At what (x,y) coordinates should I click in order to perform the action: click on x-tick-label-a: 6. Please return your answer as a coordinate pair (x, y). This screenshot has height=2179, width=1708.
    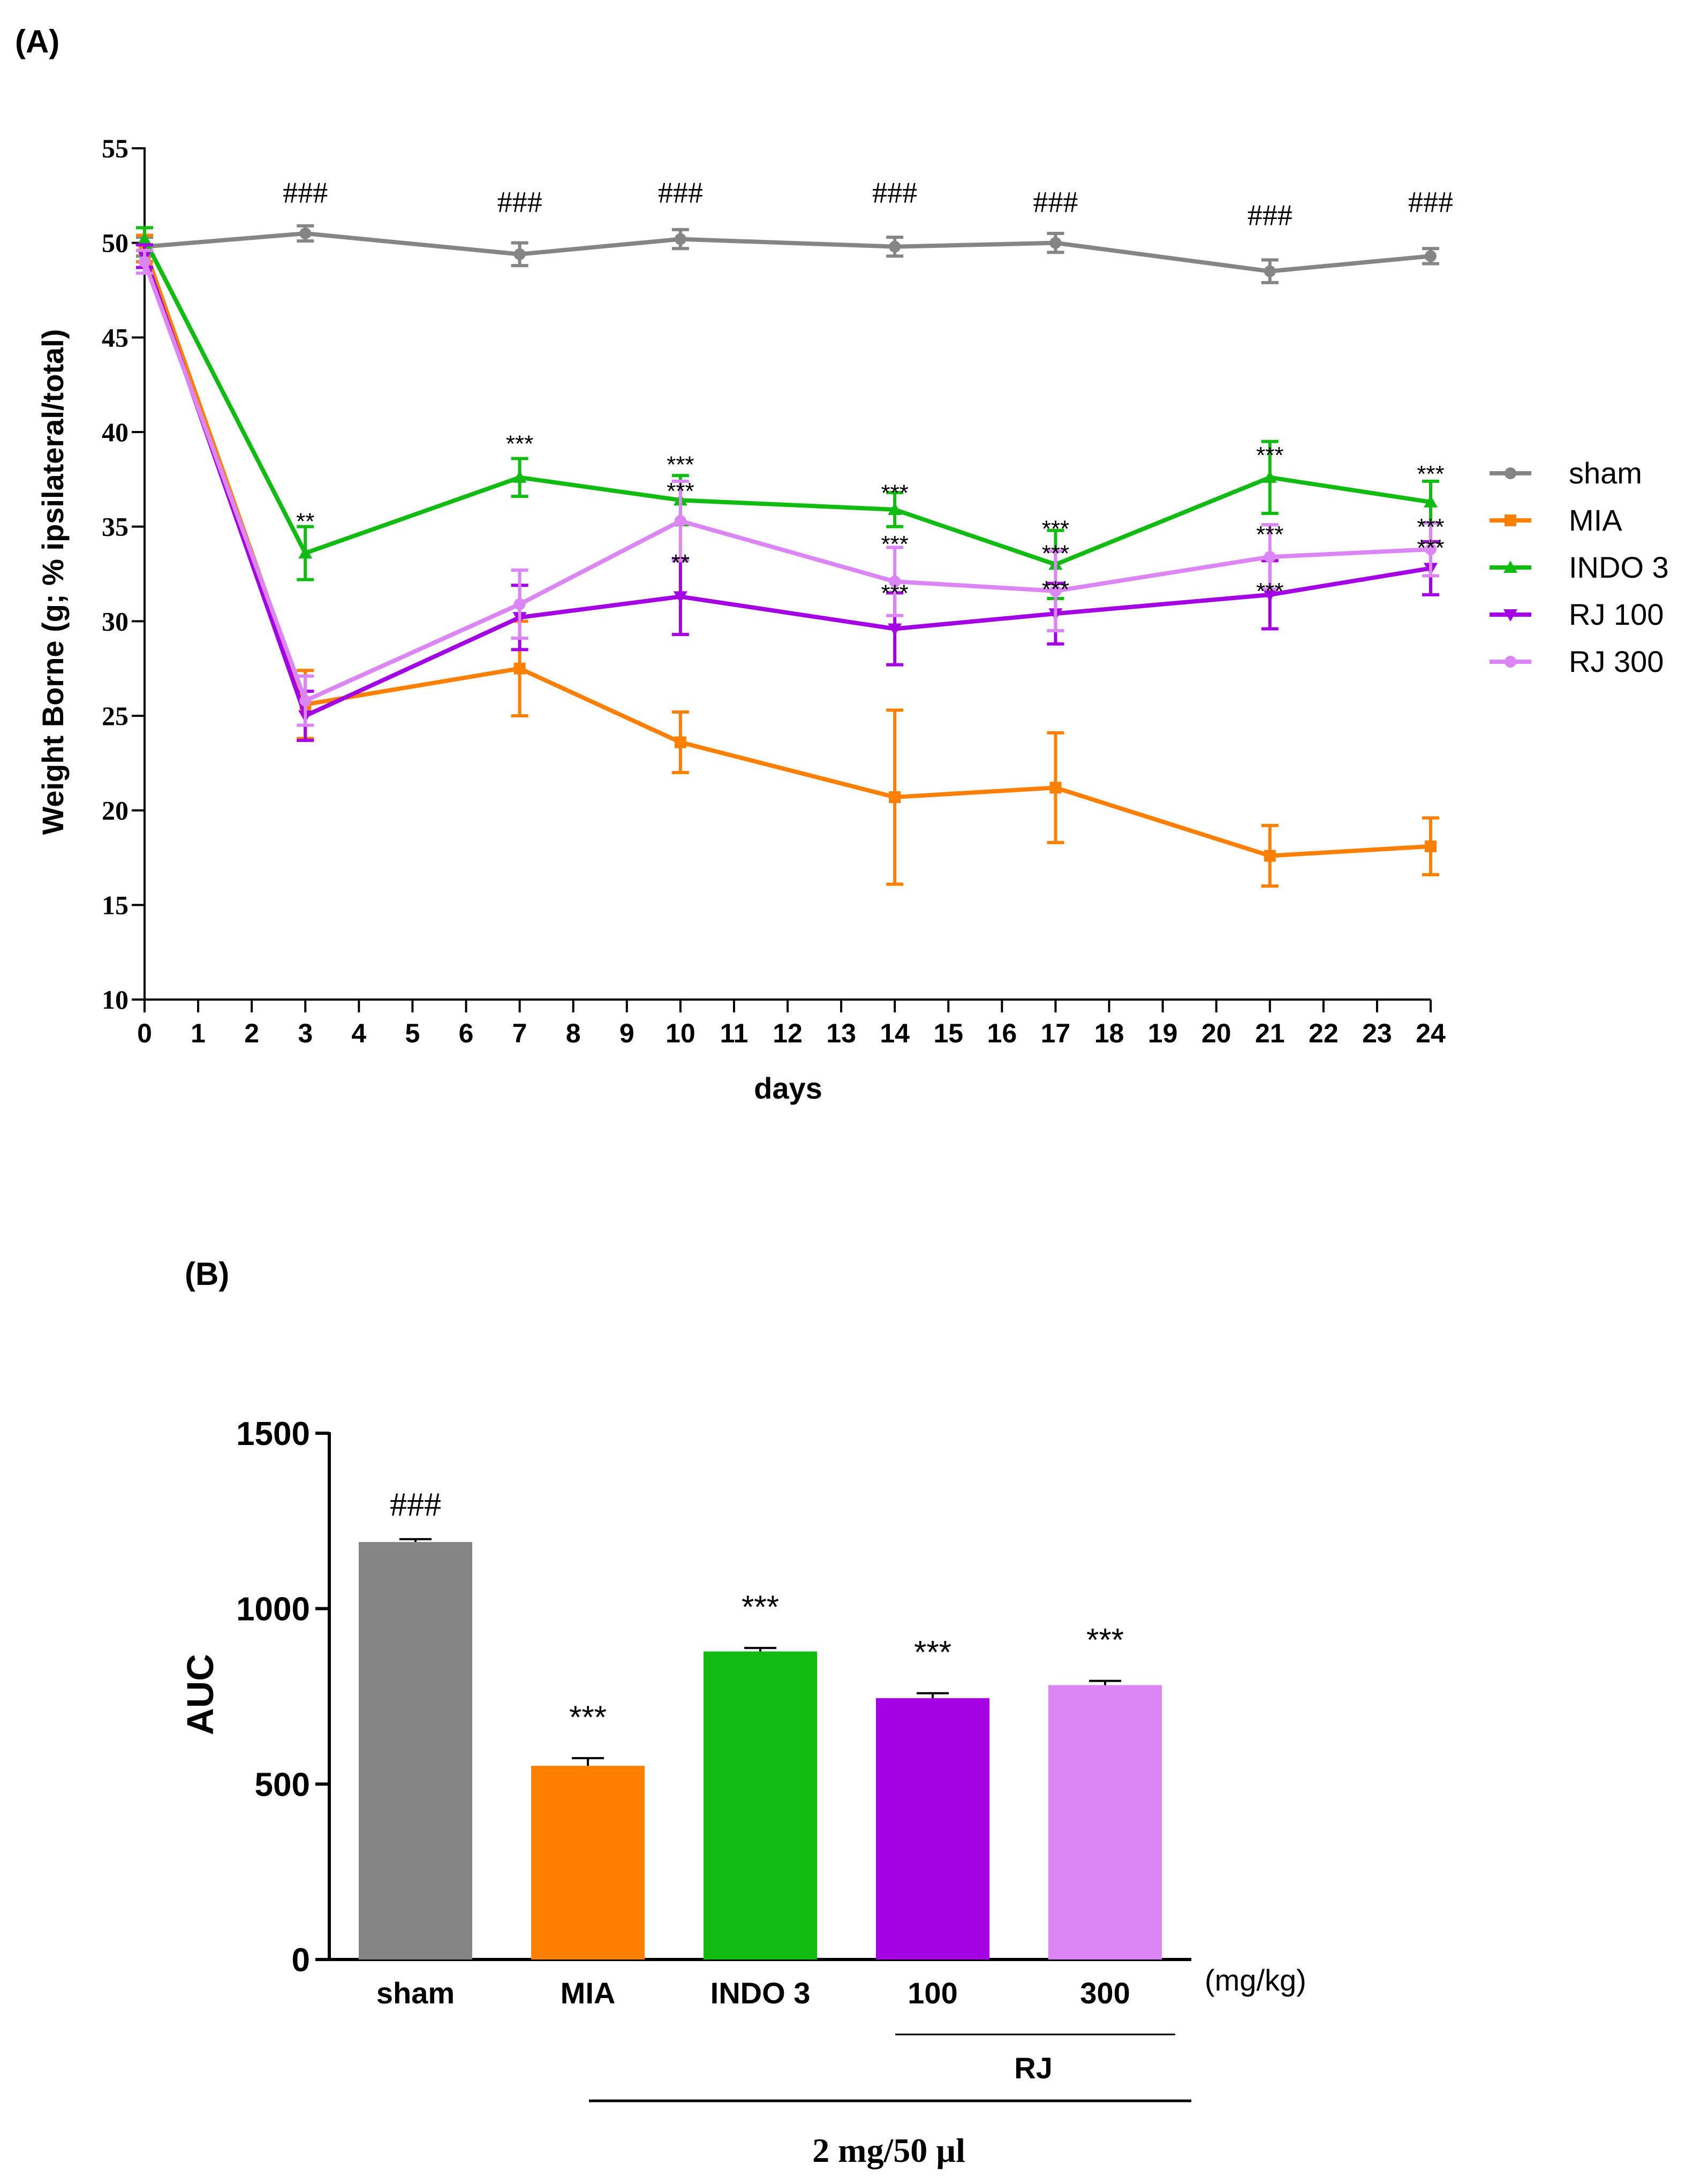
    Looking at the image, I should click on (466, 1033).